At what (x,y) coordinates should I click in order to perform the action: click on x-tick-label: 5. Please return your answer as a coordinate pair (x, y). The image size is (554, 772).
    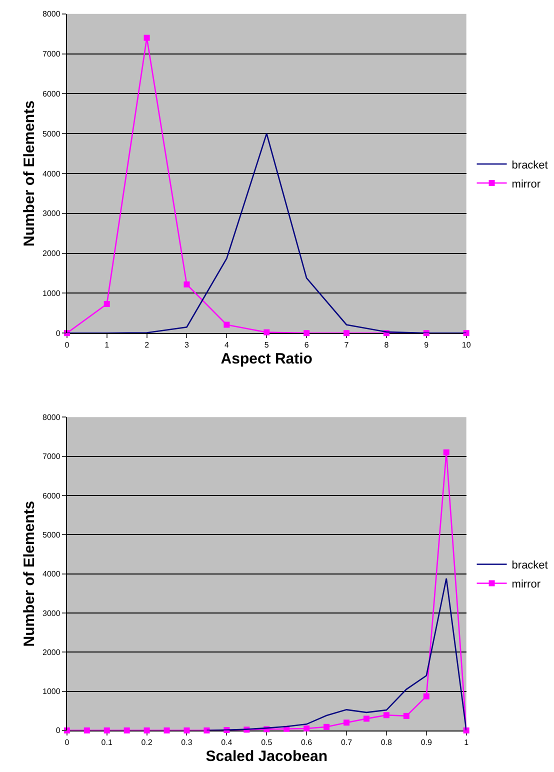
    Looking at the image, I should click on (267, 345).